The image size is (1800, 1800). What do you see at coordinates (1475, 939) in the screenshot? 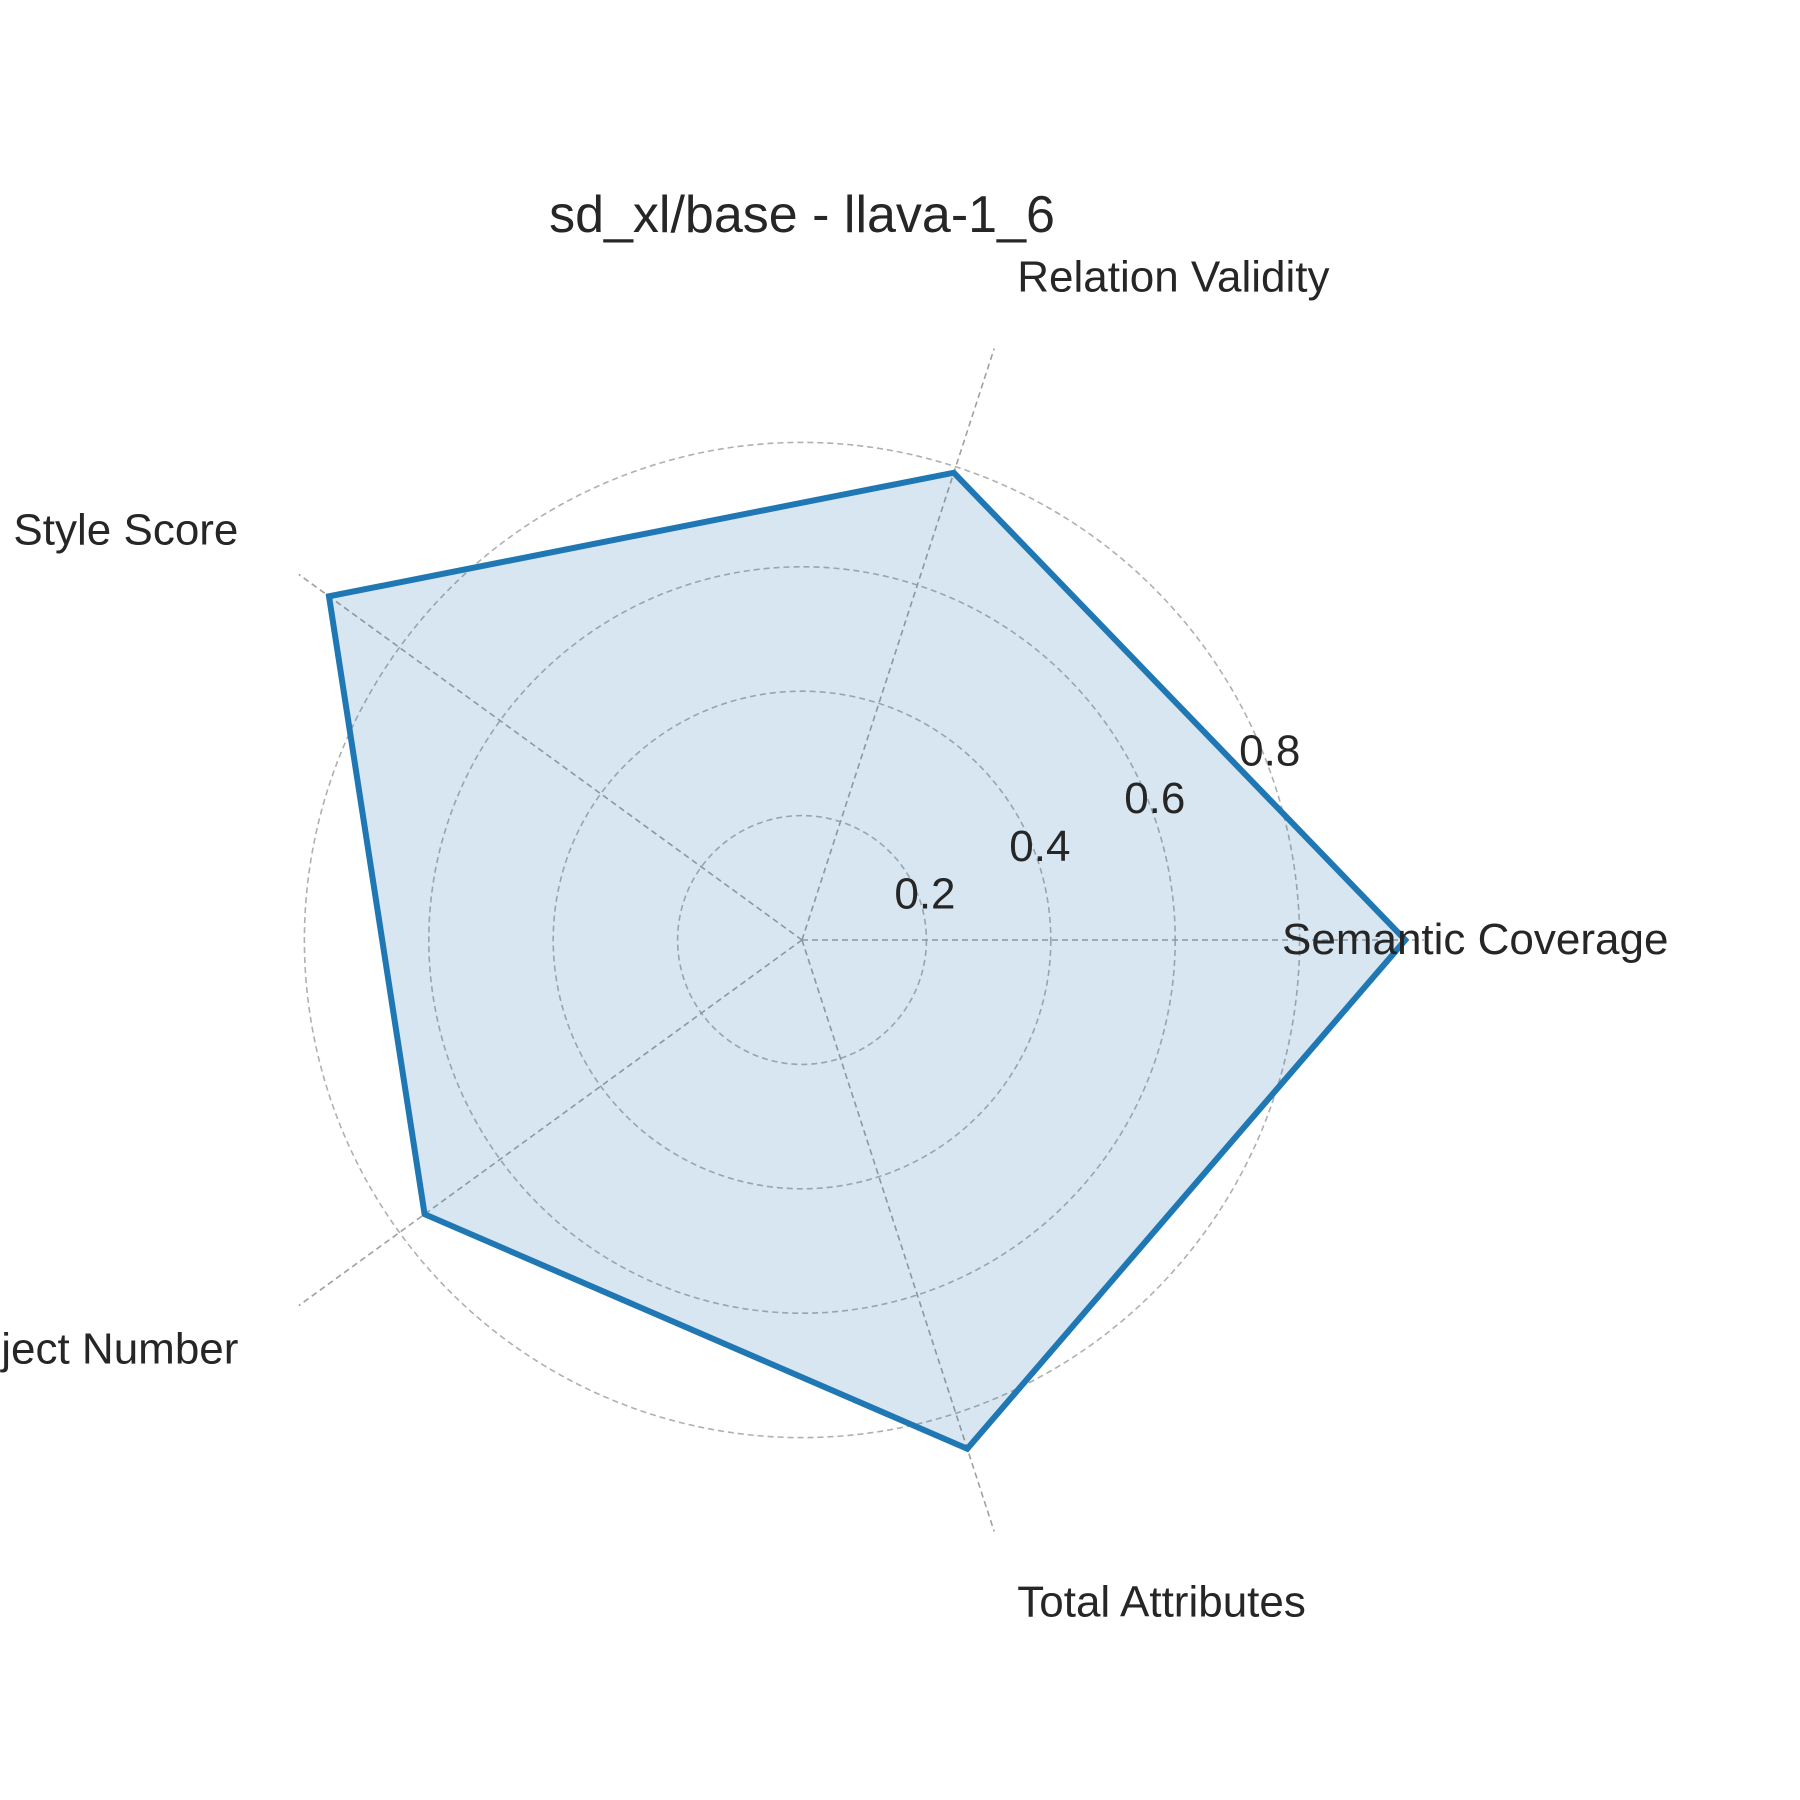
I see `axis-label: Semantic Coverage` at bounding box center [1475, 939].